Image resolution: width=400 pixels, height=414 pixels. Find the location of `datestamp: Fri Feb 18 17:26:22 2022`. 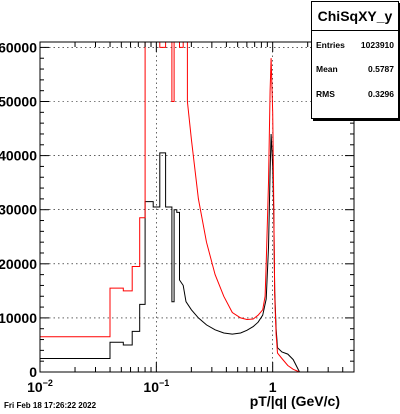

datestamp: Fri Feb 18 17:26:22 2022 is located at coordinates (50, 405).